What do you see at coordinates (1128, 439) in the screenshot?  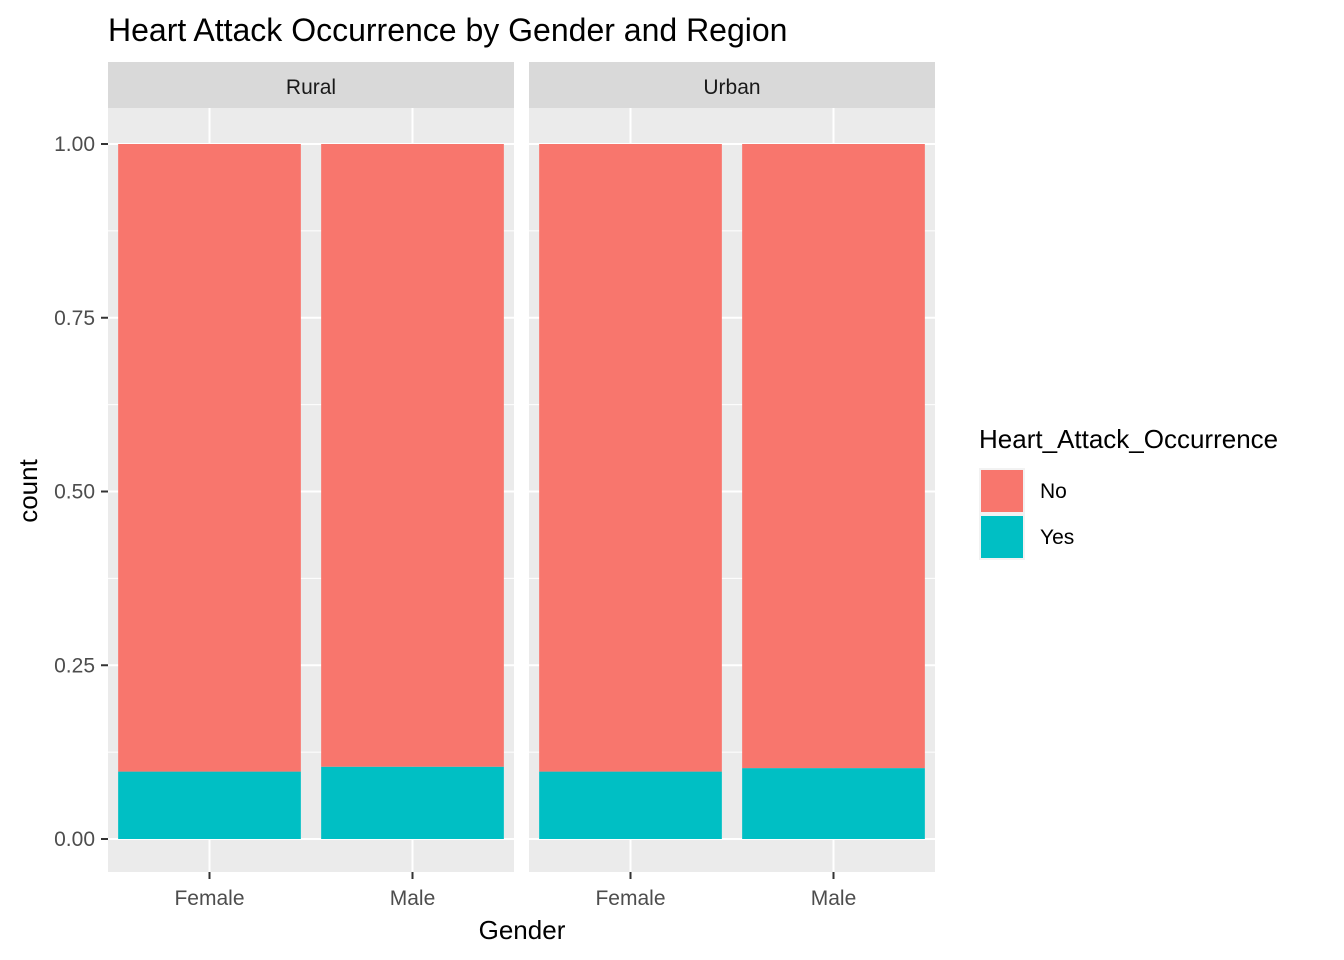 I see `legend-title: Heart_Attack_Occurrence` at bounding box center [1128, 439].